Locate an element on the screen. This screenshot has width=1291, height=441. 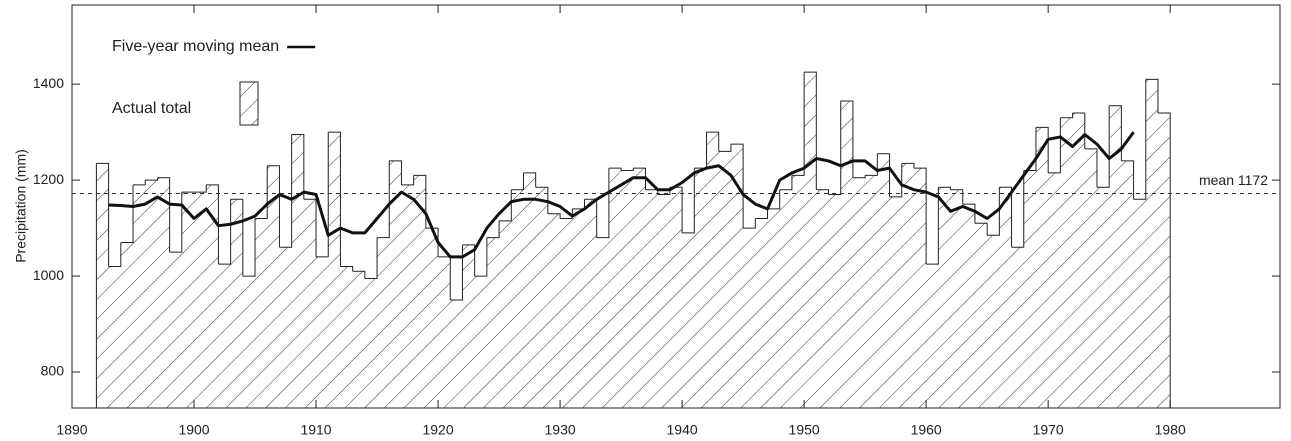
x-tick-label: 1970 is located at coordinates (1048, 430).